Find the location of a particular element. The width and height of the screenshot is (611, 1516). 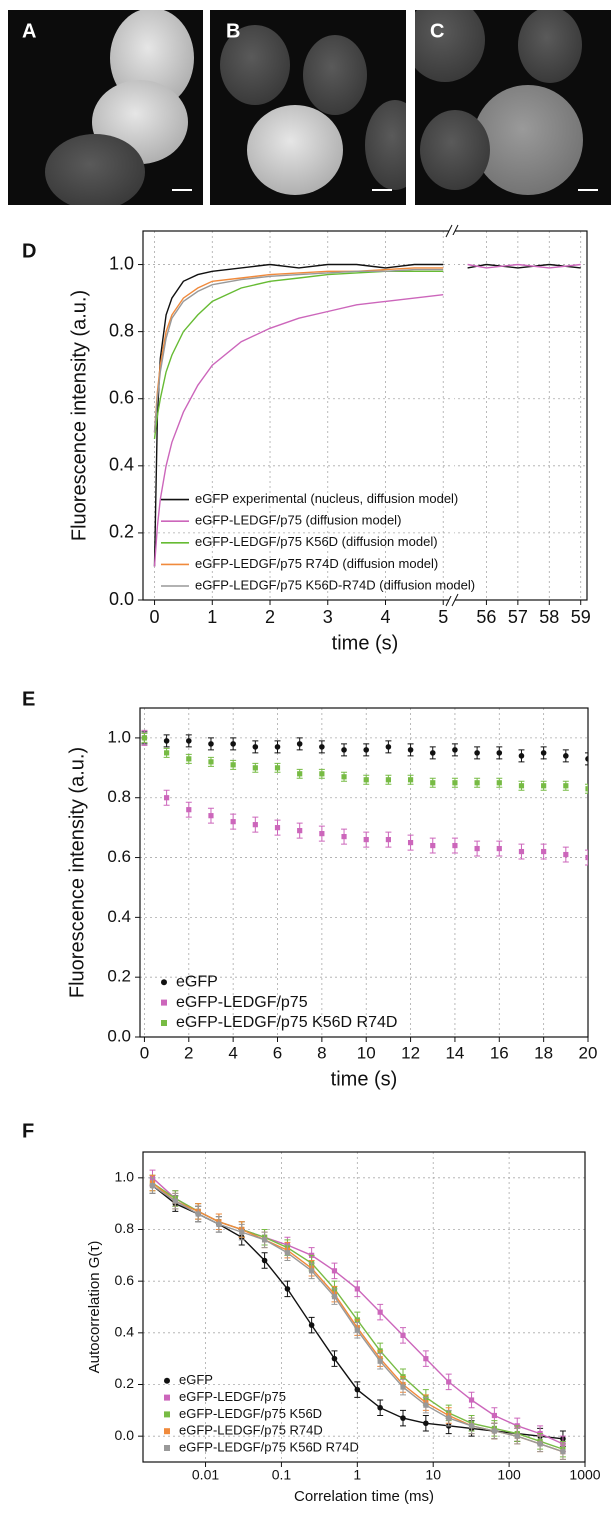

error-bar is located at coordinates (586, 788).